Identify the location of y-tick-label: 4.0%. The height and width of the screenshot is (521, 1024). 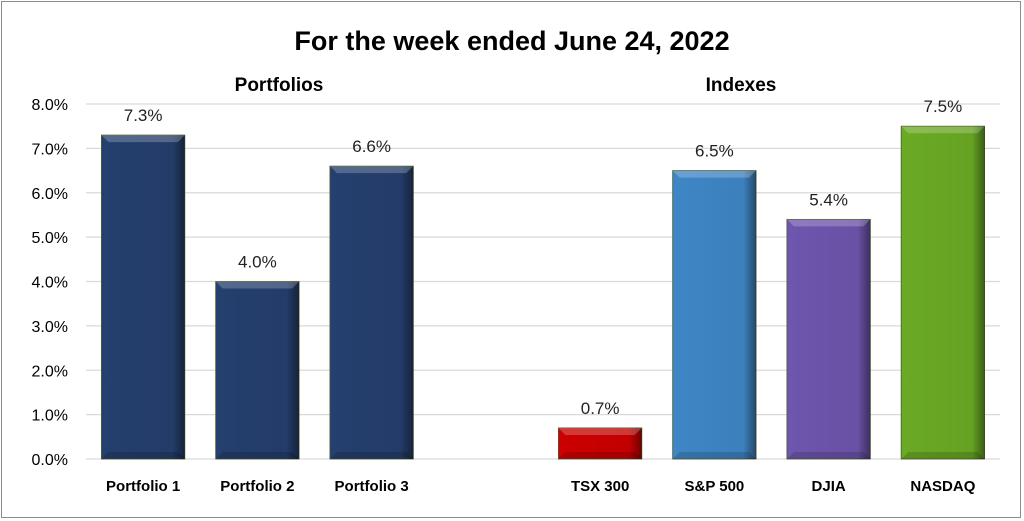
(50, 283).